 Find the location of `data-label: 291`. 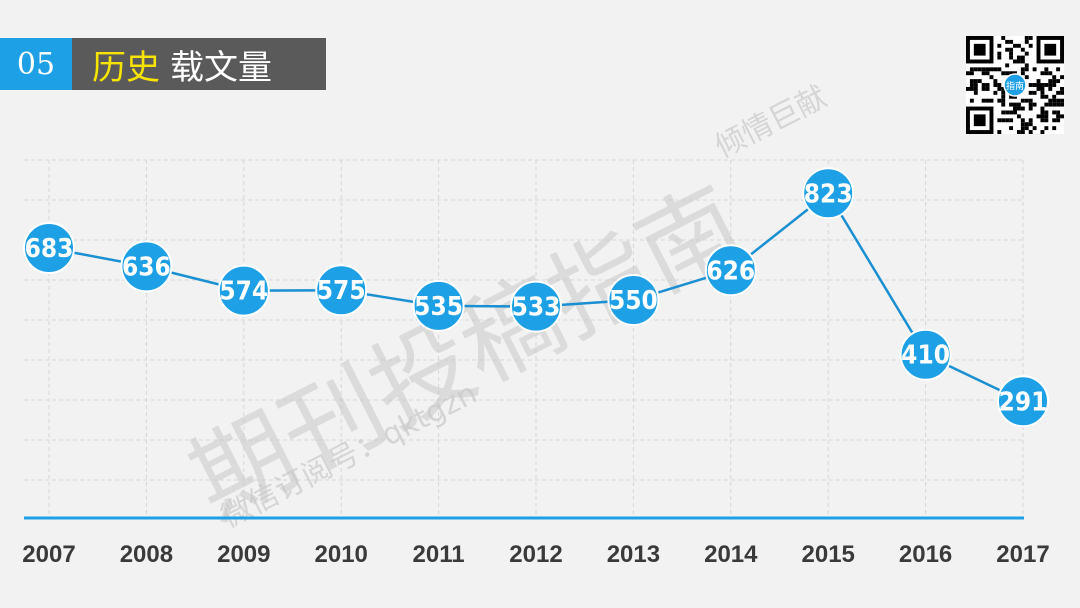

data-label: 291 is located at coordinates (1023, 402).